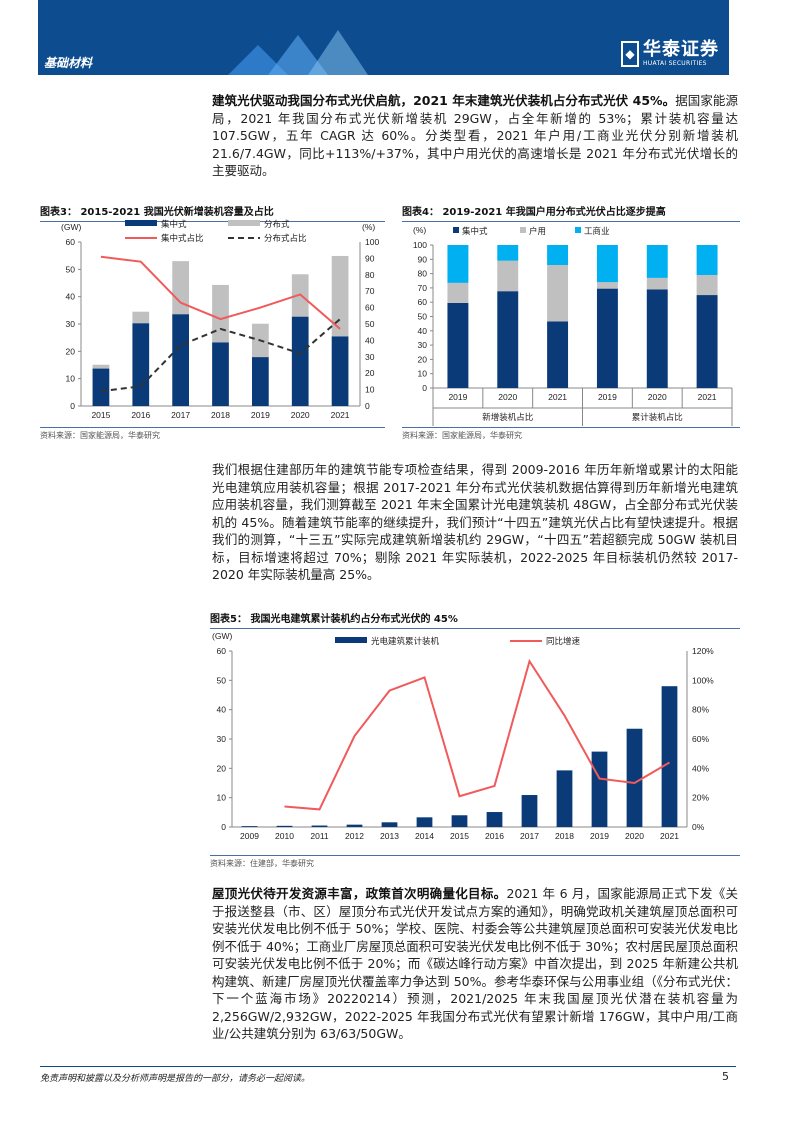 The width and height of the screenshot is (793, 1122). What do you see at coordinates (494, 836) in the screenshot?
I see `x-tick-label: 2016` at bounding box center [494, 836].